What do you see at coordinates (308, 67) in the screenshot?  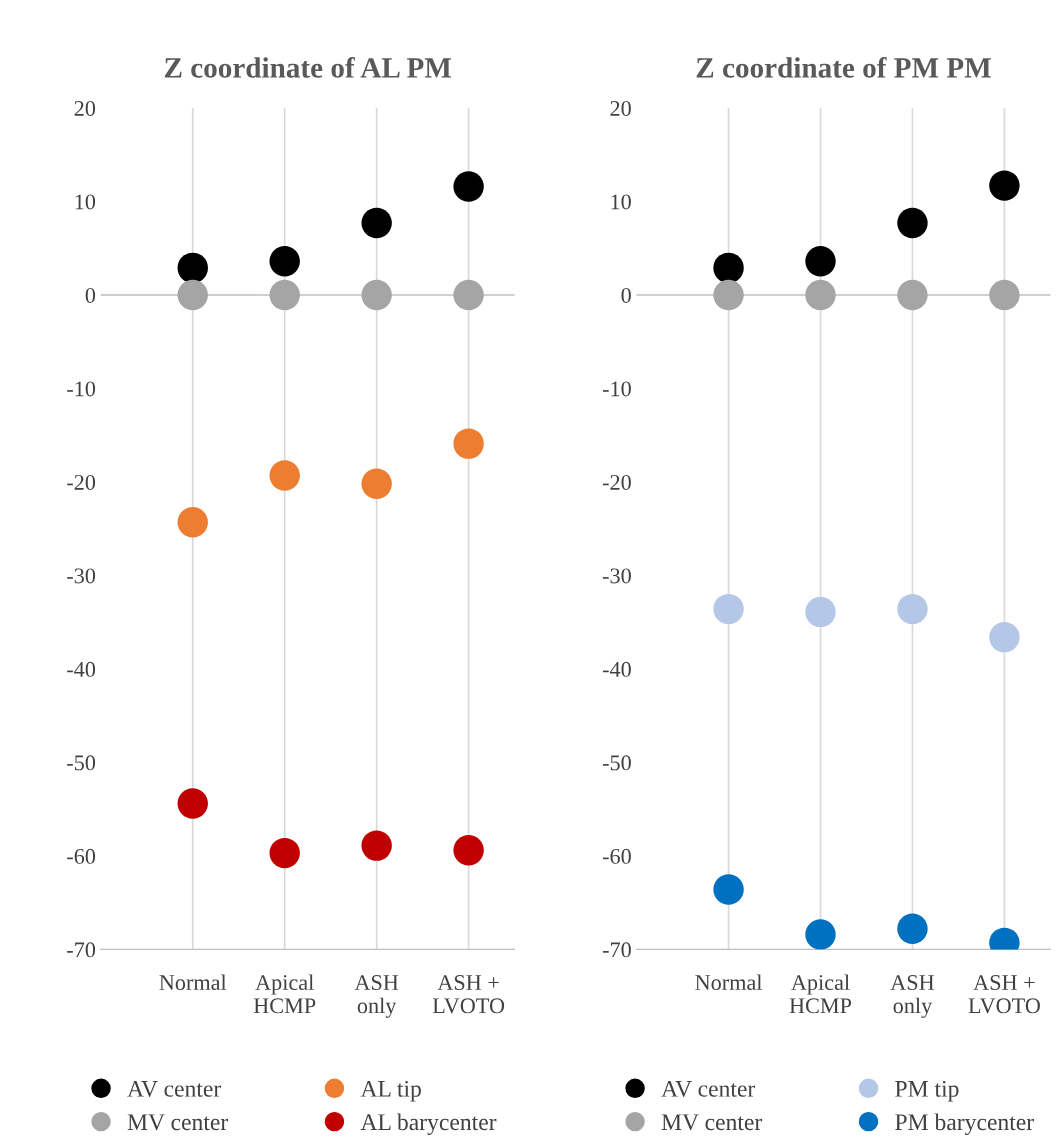 I see `chart-title: Z coordinate of AL PM` at bounding box center [308, 67].